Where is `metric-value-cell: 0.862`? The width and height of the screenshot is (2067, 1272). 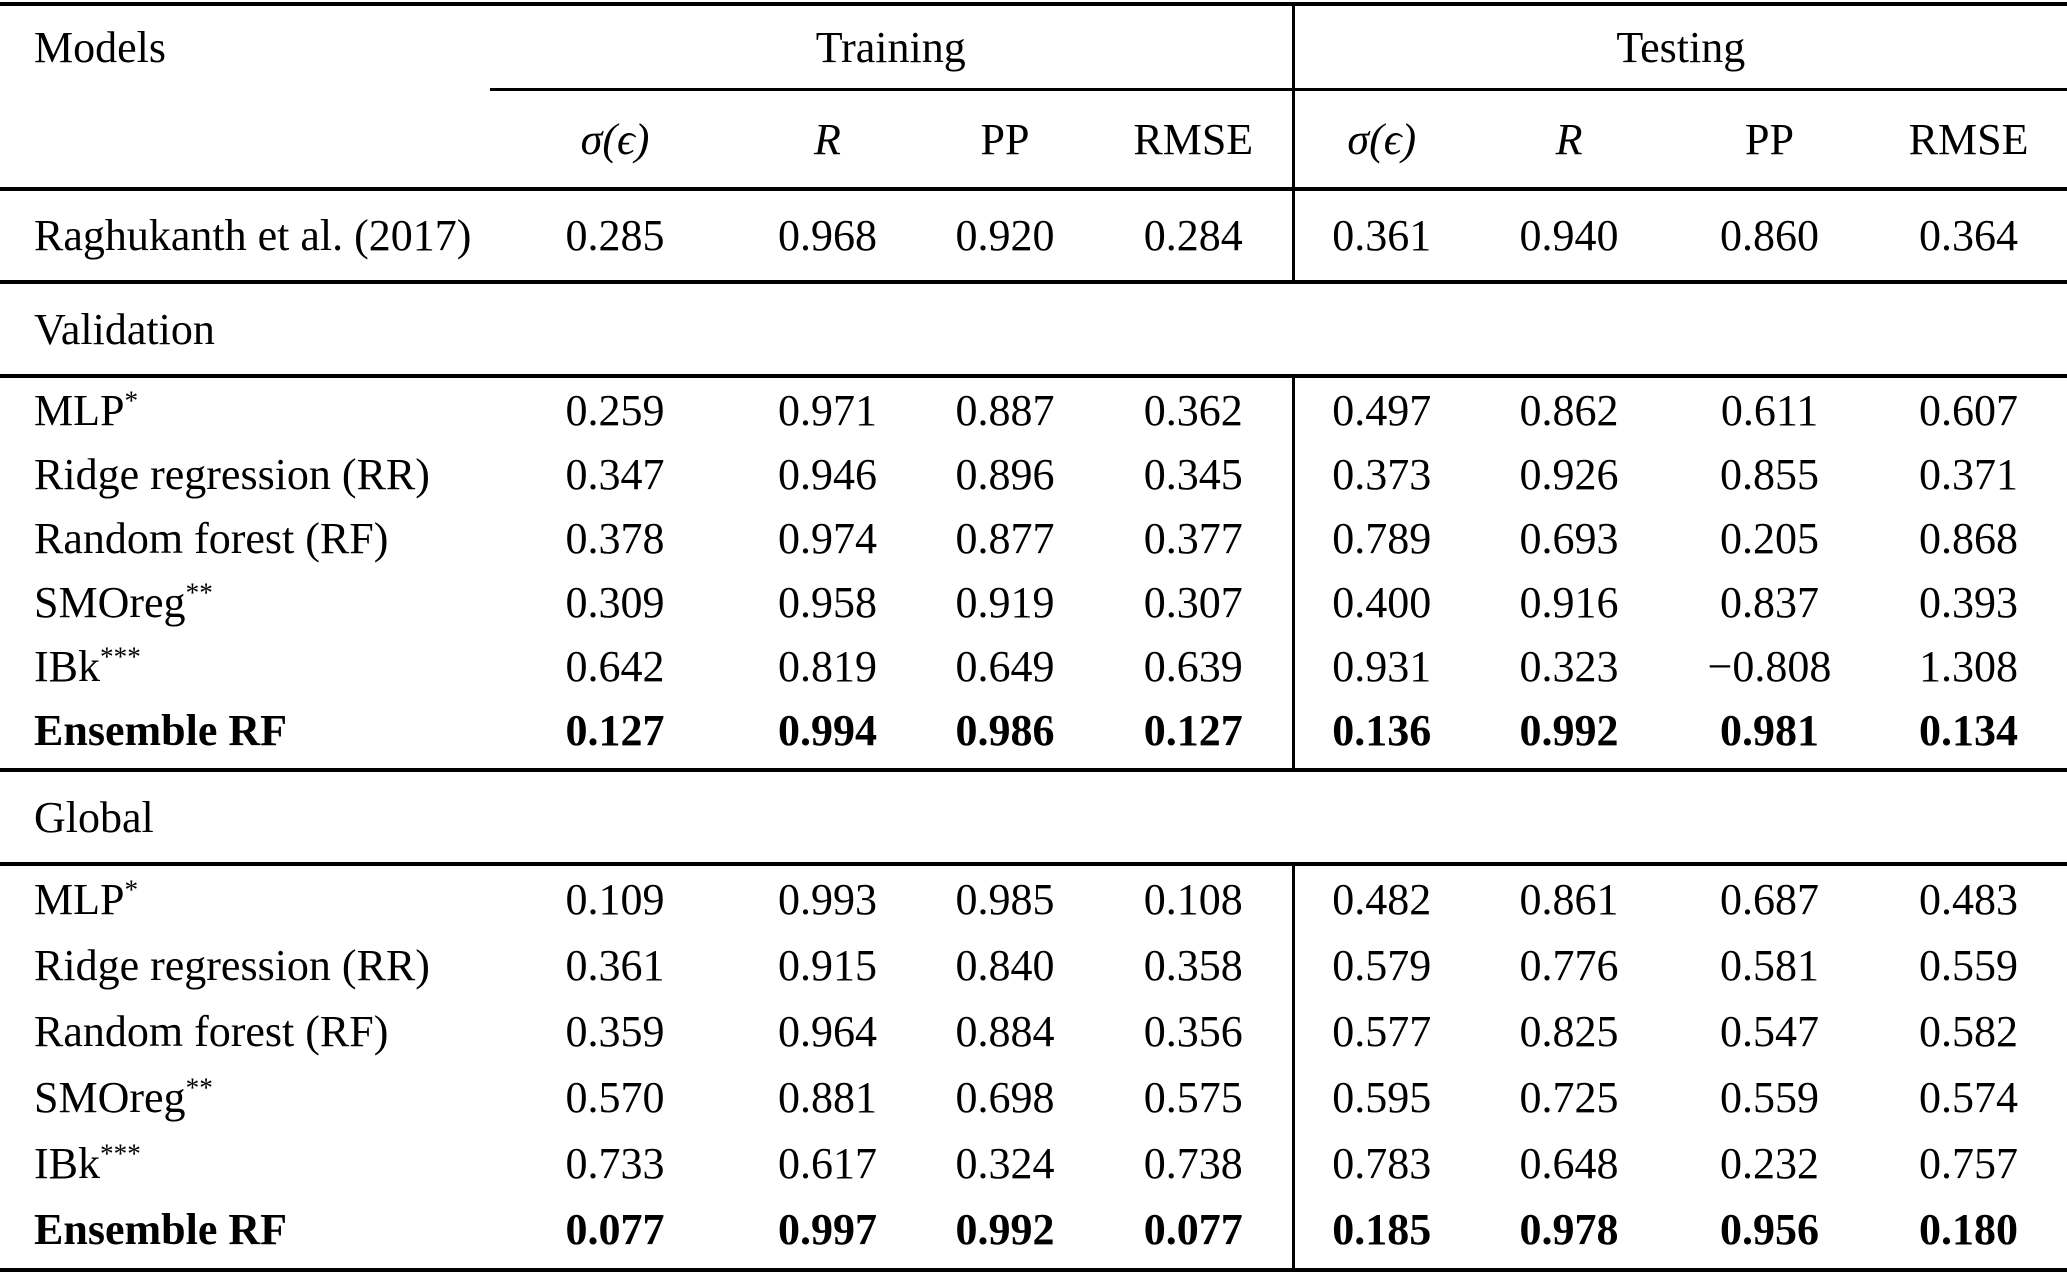 metric-value-cell: 0.862 is located at coordinates (1569, 410).